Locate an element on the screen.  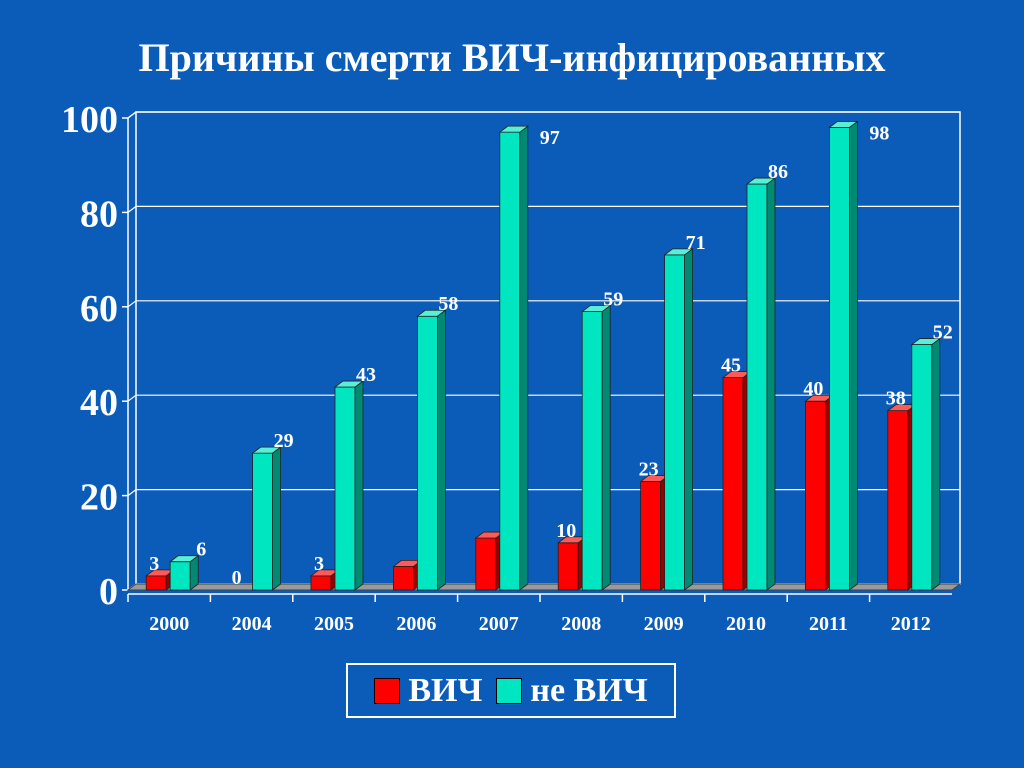
legend: ВИЧ не ВИЧ is located at coordinates (511, 690).